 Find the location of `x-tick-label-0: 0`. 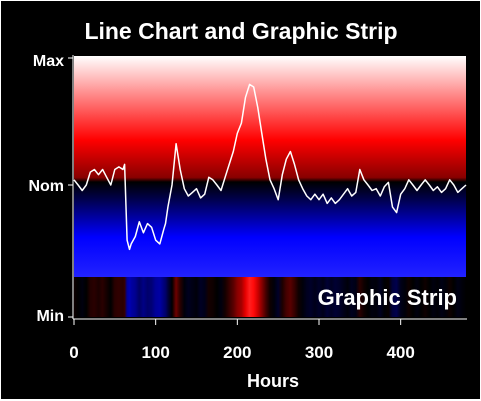

x-tick-label-0: 0 is located at coordinates (73, 352).